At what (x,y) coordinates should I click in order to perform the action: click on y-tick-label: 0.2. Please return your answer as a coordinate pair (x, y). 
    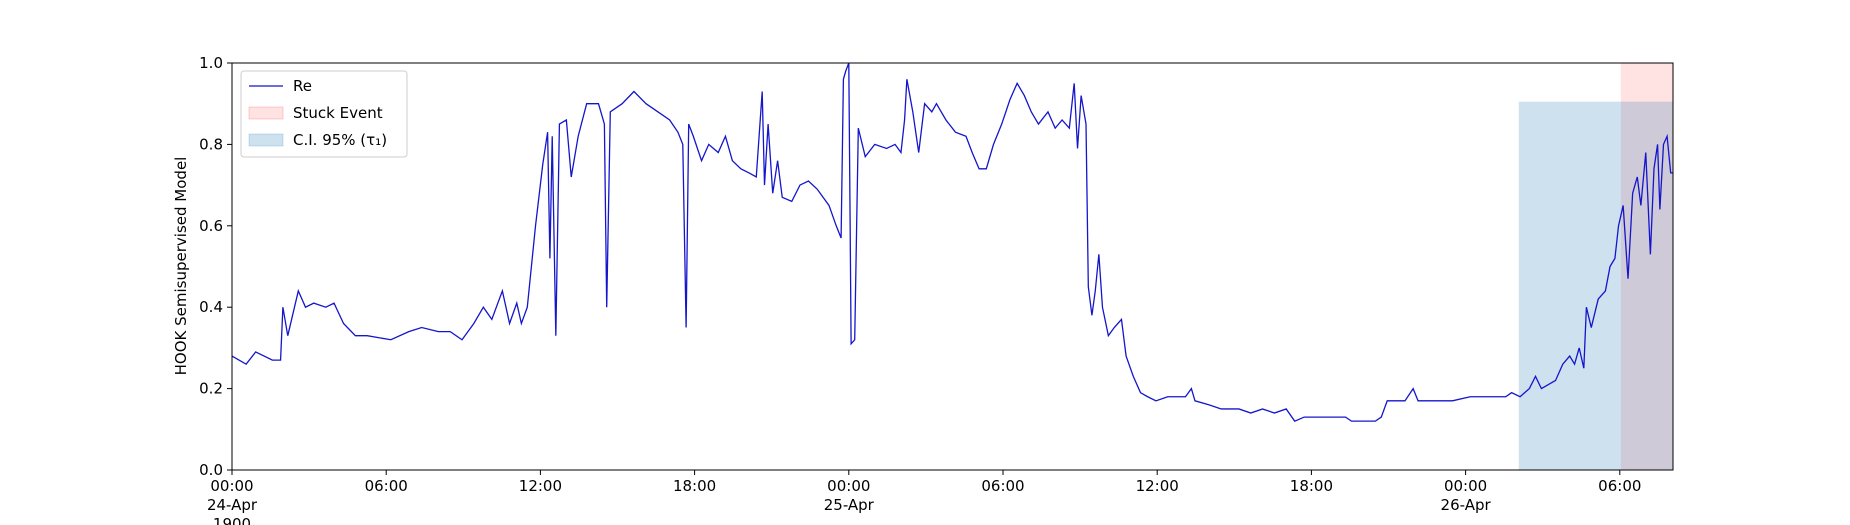
    Looking at the image, I should click on (211, 389).